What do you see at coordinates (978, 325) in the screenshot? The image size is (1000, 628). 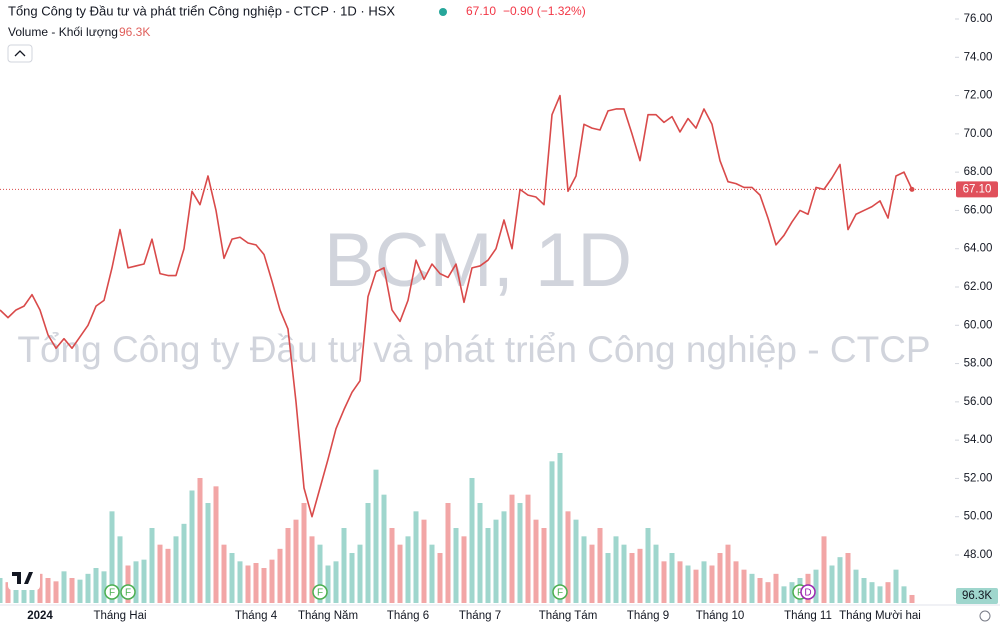 I see `y-tick-label: 60.00` at bounding box center [978, 325].